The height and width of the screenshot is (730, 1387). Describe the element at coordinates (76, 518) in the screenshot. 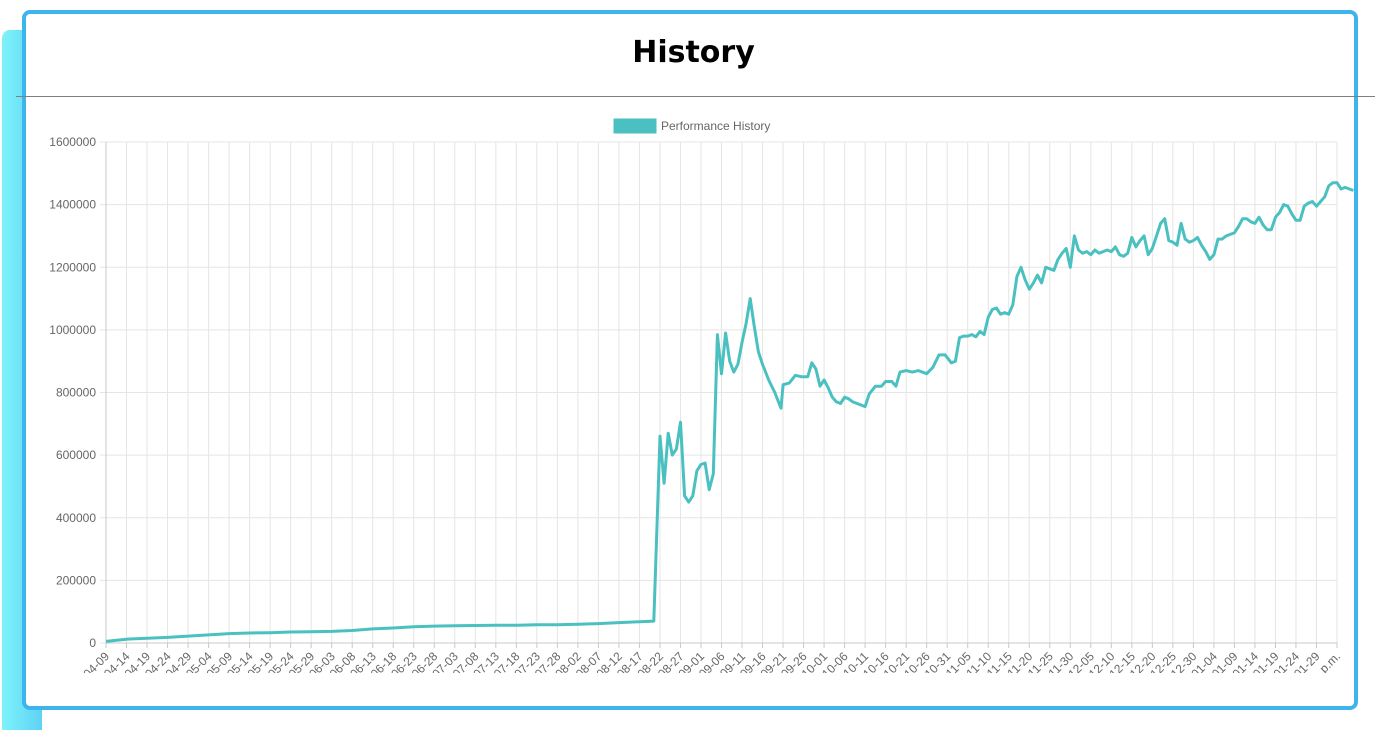

I see `y-tick-label: 400000` at that location.